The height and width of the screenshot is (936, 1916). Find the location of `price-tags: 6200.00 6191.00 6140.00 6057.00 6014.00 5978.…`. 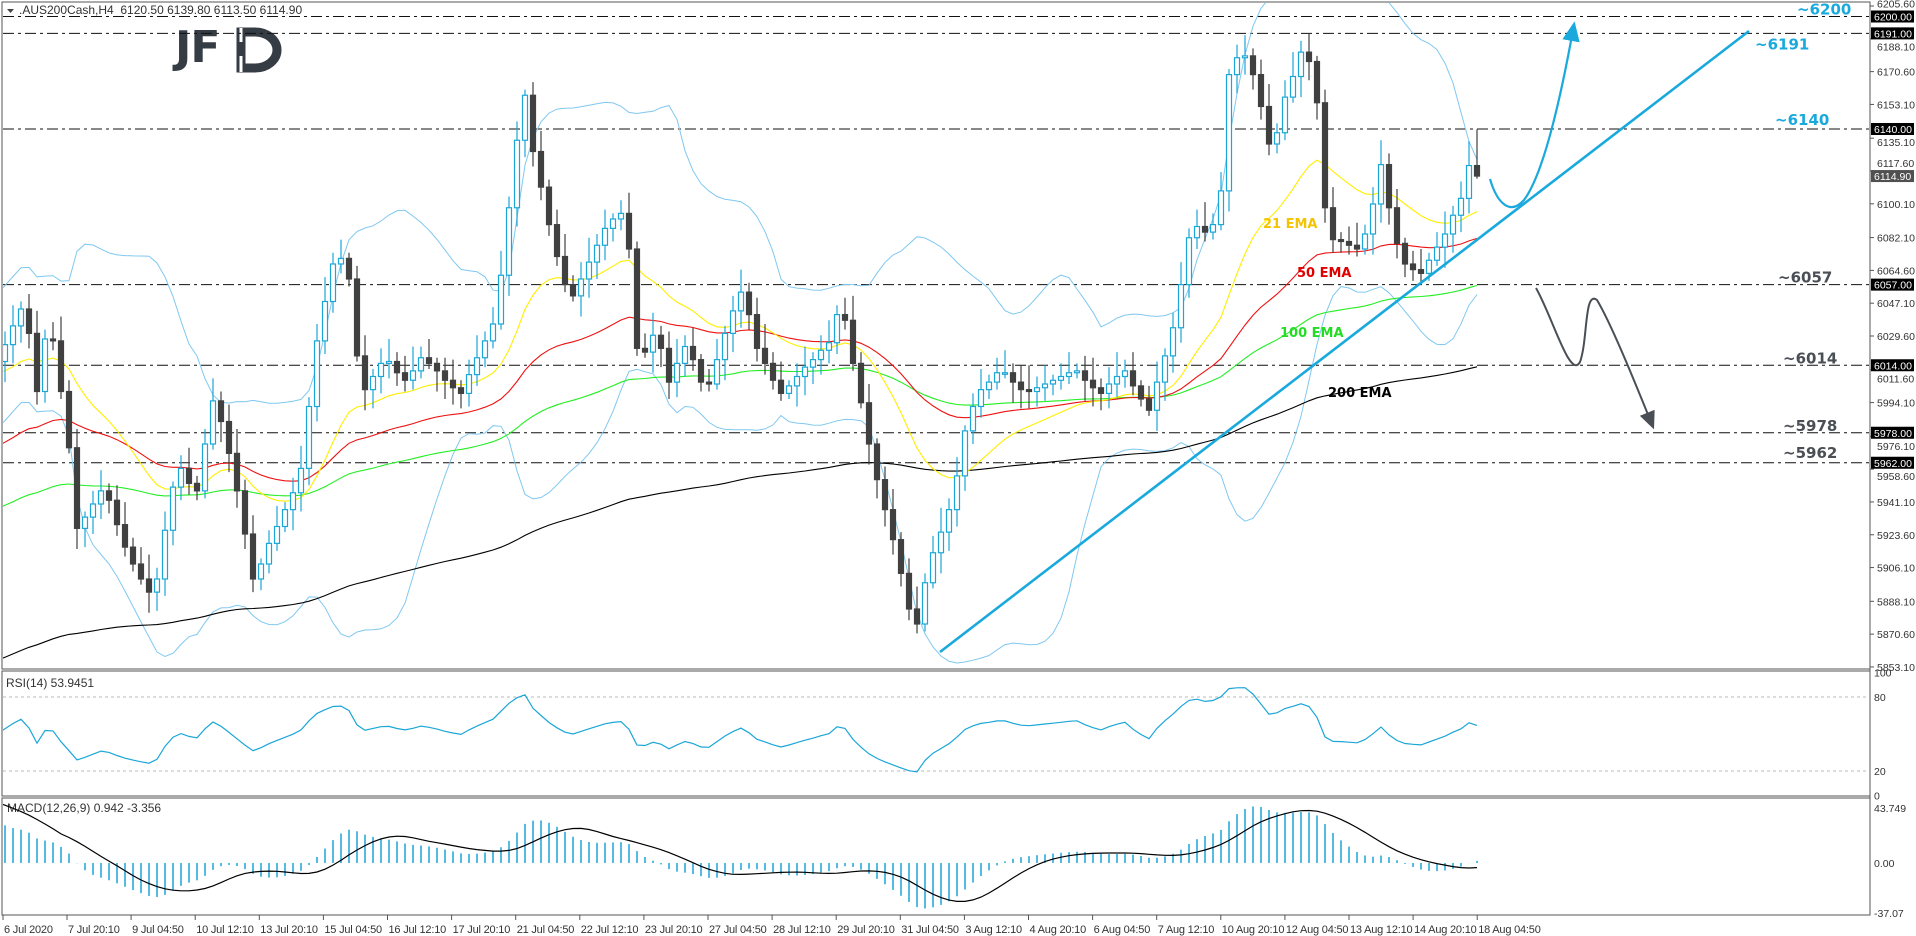

price-tags: 6200.00 6191.00 6140.00 6057.00 6014.00 5978.… is located at coordinates (1892, 240).